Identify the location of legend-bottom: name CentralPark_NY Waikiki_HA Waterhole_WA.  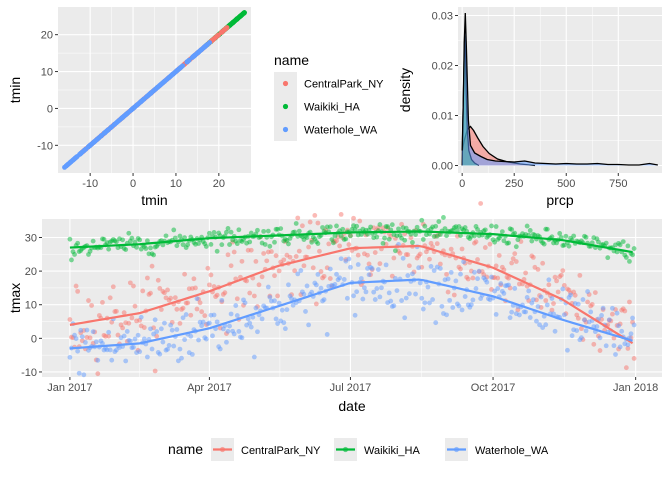
(358, 449).